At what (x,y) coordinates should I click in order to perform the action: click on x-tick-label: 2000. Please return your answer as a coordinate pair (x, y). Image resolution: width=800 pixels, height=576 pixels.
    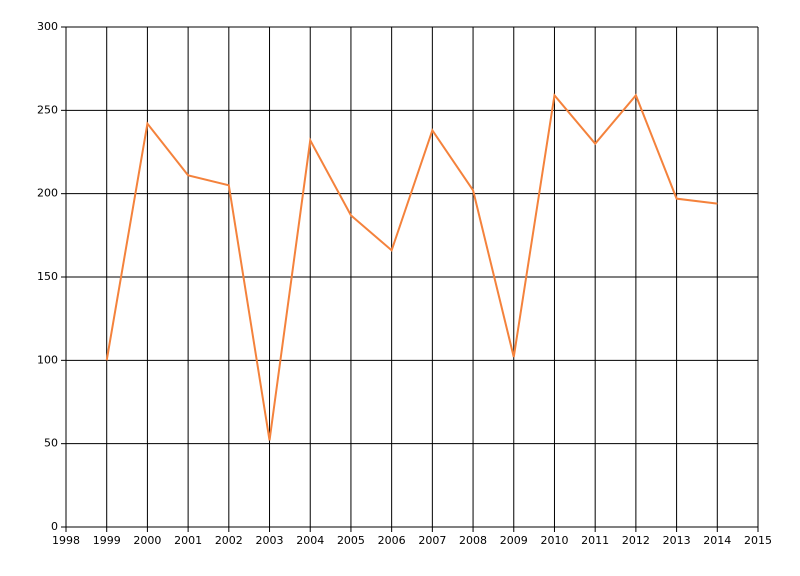
    Looking at the image, I should click on (147, 540).